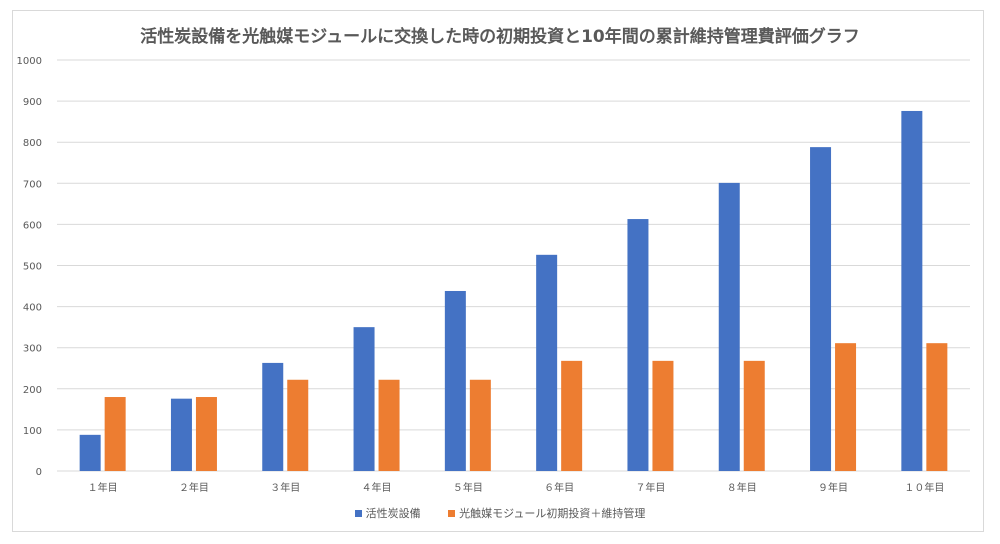 The height and width of the screenshot is (544, 1000). I want to click on y-tick-label: 500, so click(32, 267).